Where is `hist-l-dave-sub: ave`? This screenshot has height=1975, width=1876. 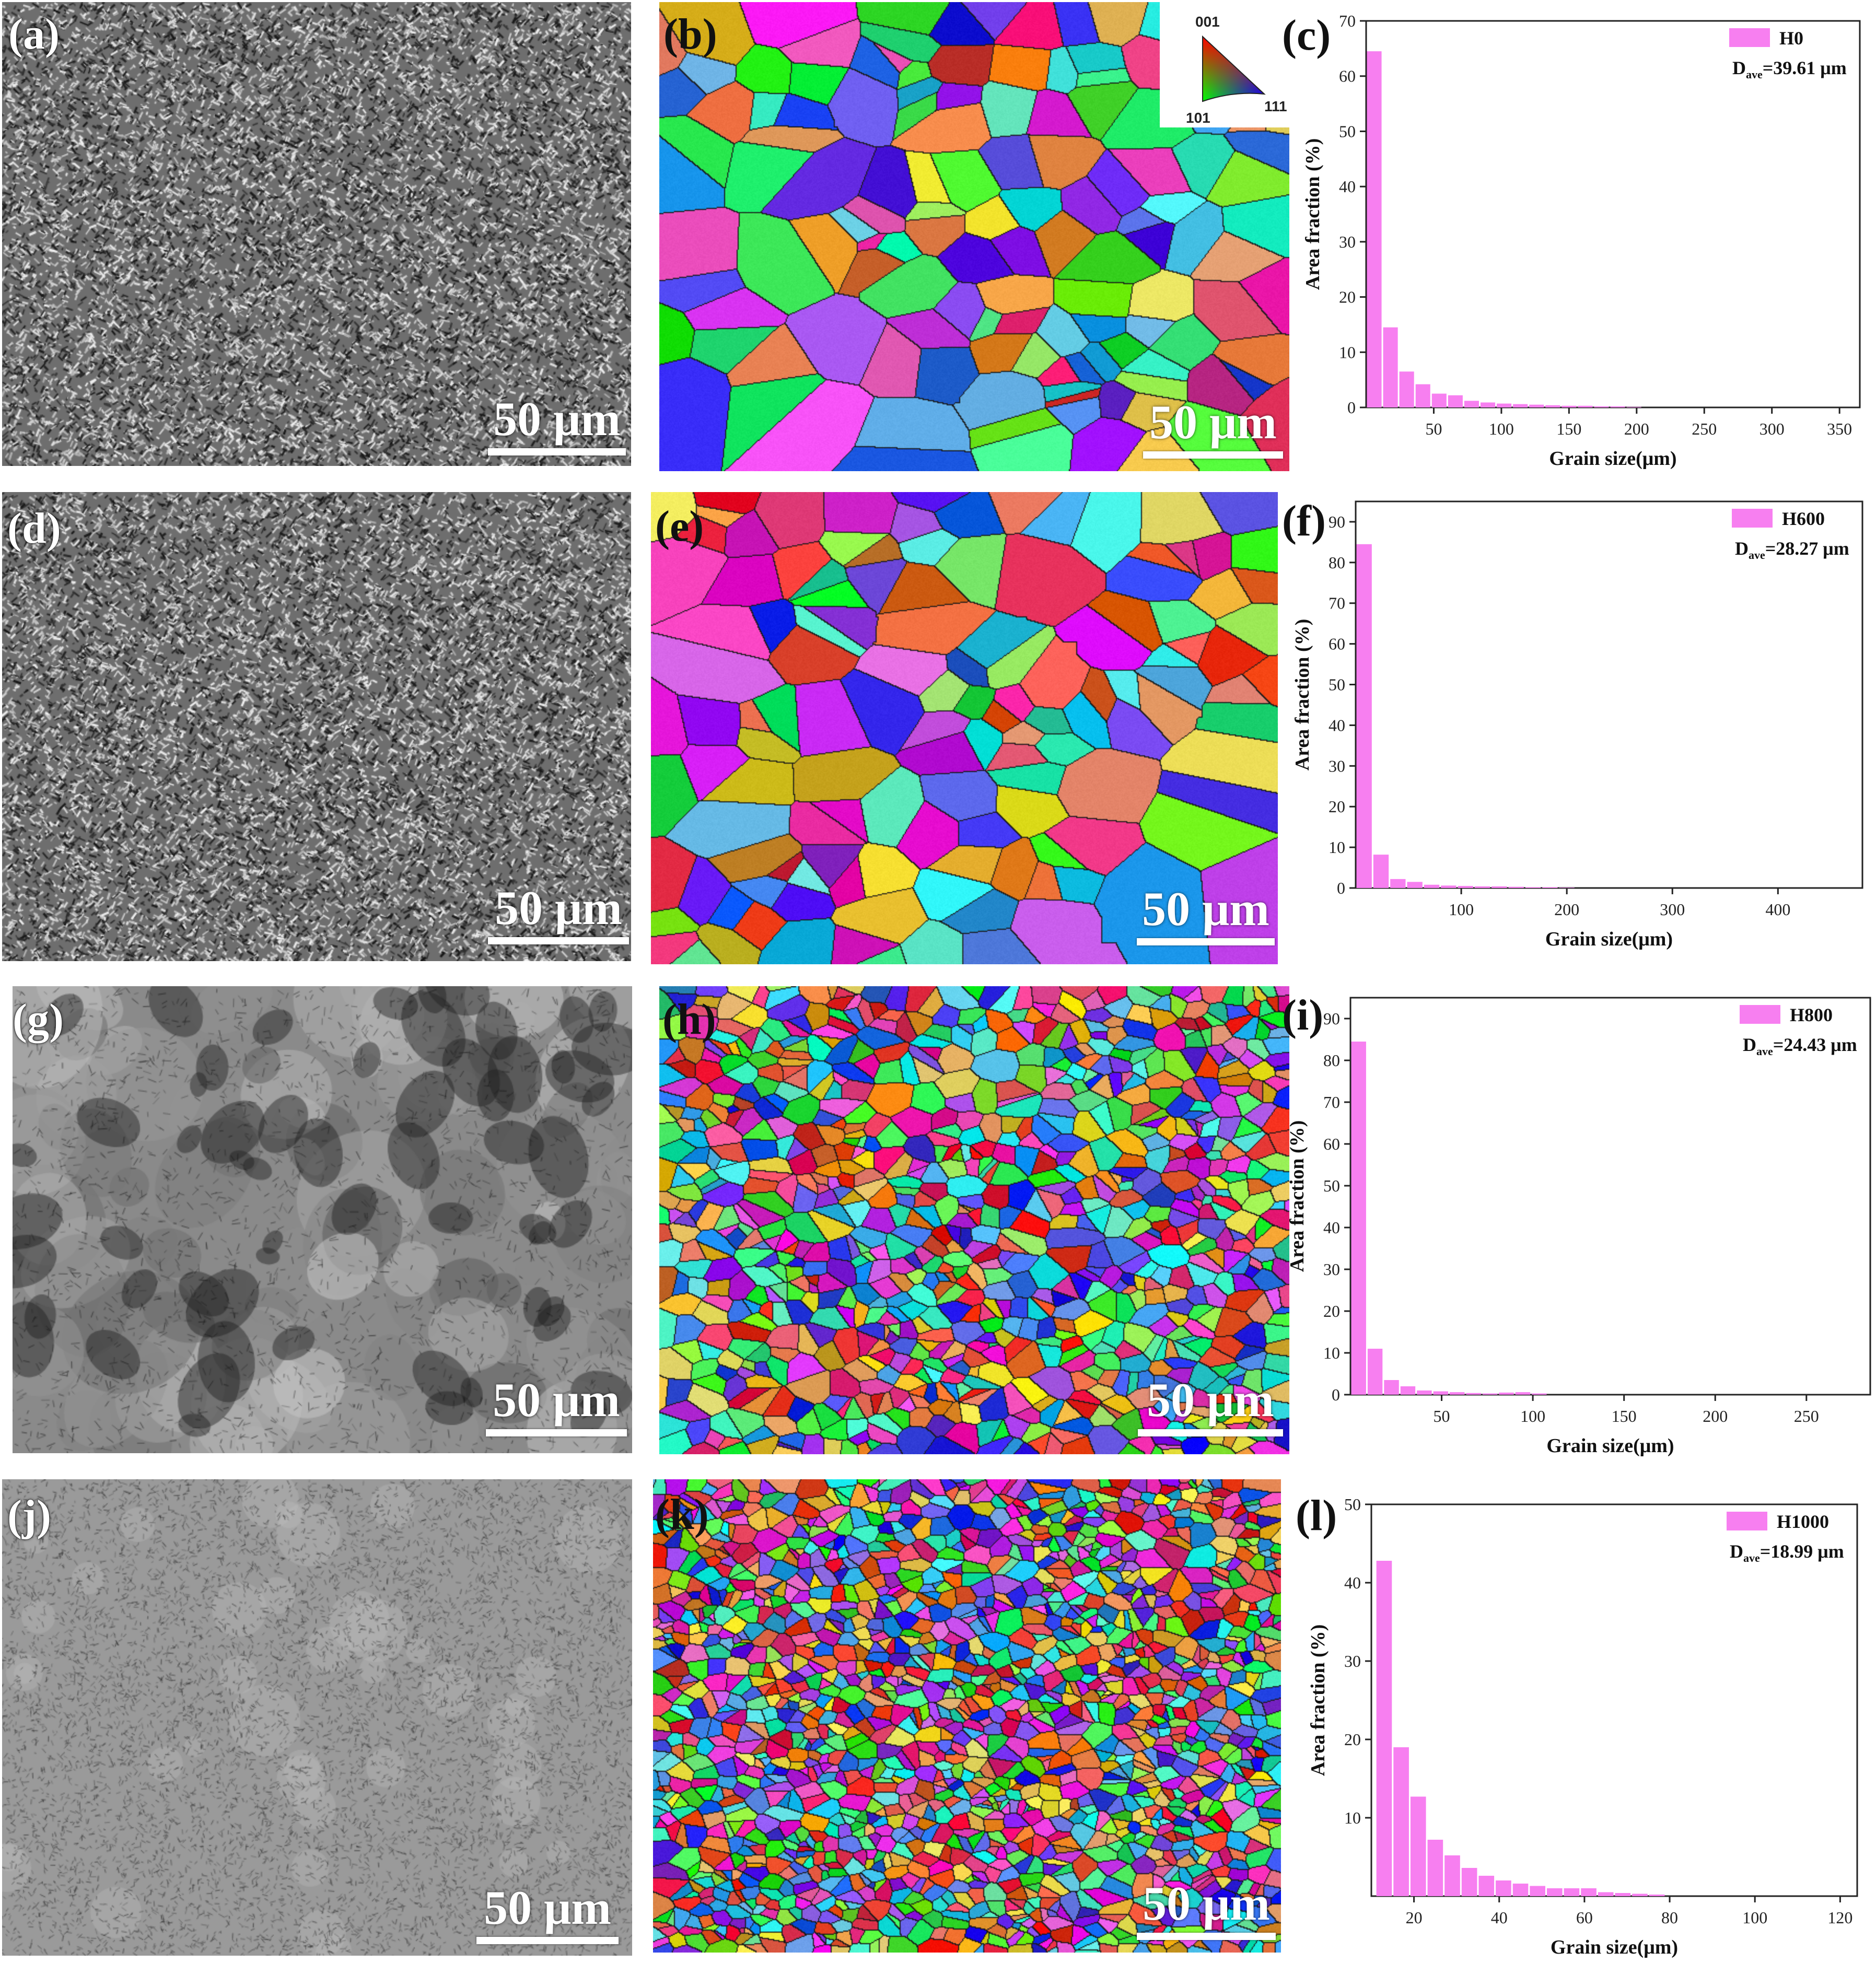 hist-l-dave-sub: ave is located at coordinates (1751, 1557).